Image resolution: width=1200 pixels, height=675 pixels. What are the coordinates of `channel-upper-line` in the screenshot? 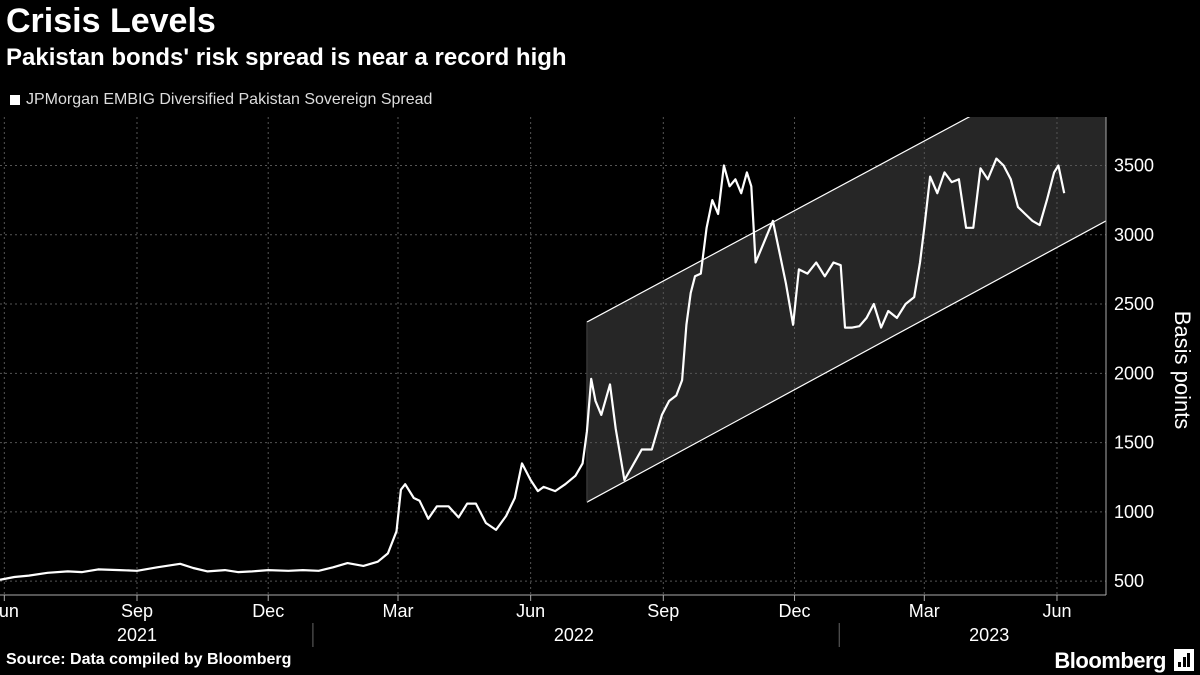 It's located at (778, 220).